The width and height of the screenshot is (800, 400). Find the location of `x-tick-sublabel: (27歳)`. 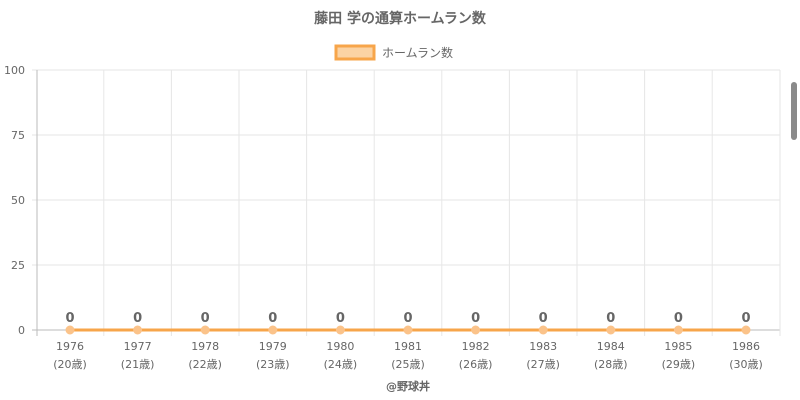

x-tick-sublabel: (27歳) is located at coordinates (543, 364).